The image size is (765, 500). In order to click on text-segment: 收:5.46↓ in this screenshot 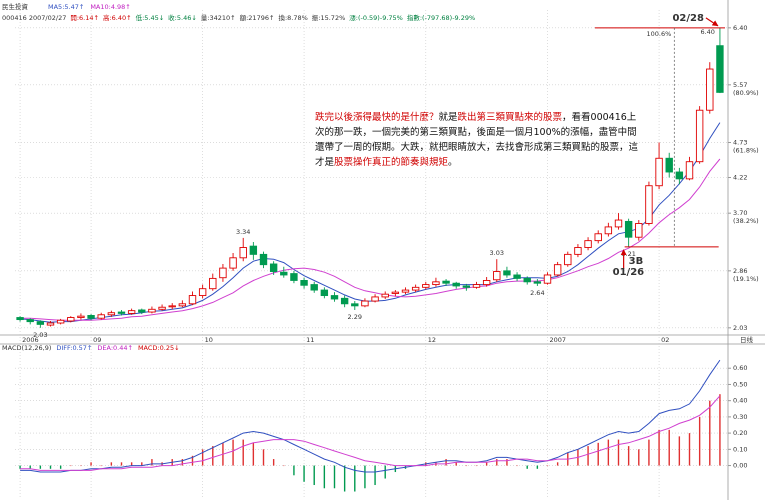, I will do `click(182, 17)`.